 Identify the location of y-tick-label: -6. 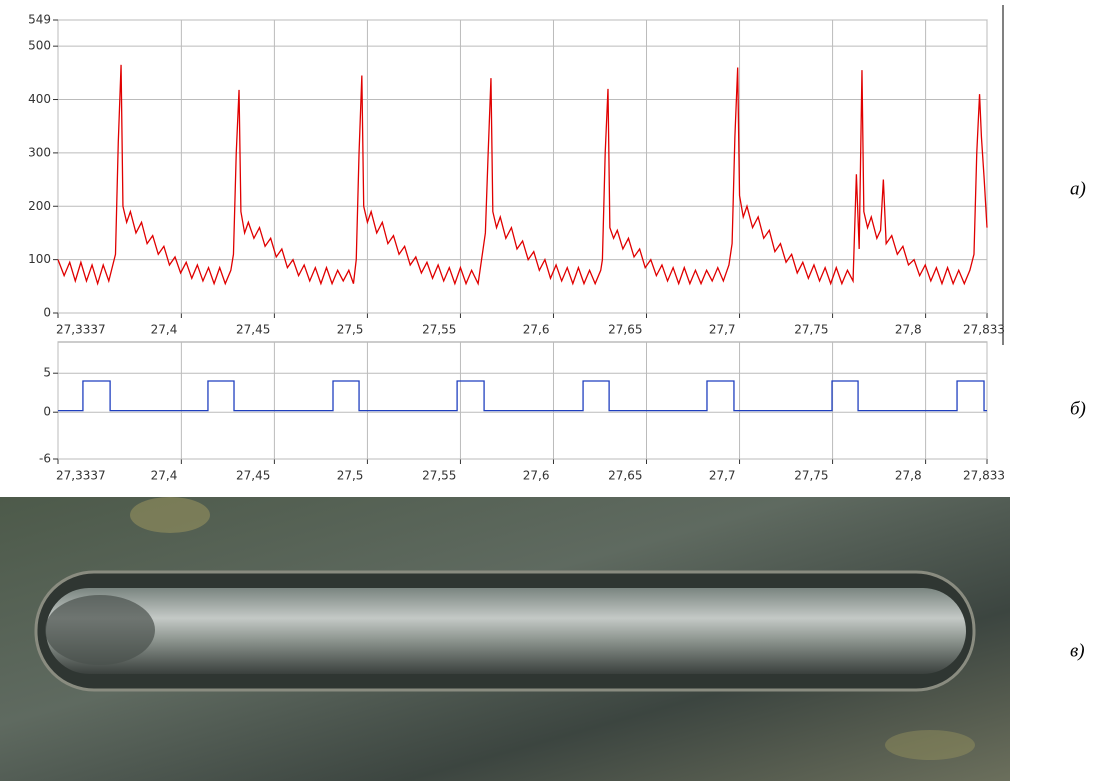
(45, 459).